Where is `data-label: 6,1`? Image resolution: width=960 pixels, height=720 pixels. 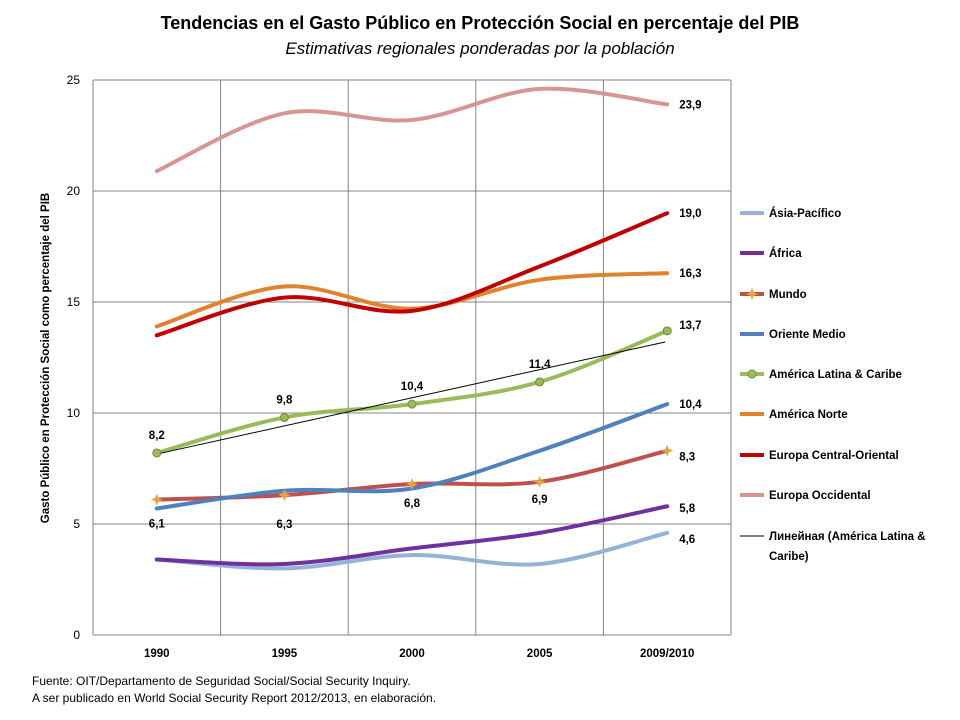
data-label: 6,1 is located at coordinates (157, 525).